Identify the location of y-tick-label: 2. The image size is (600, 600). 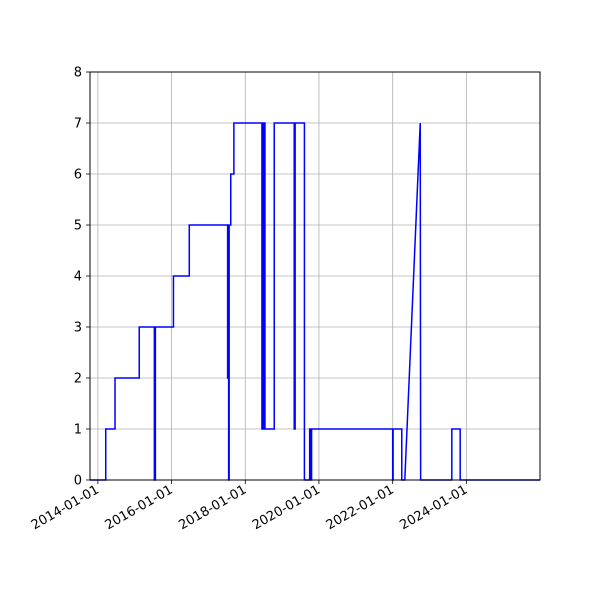
(78, 379).